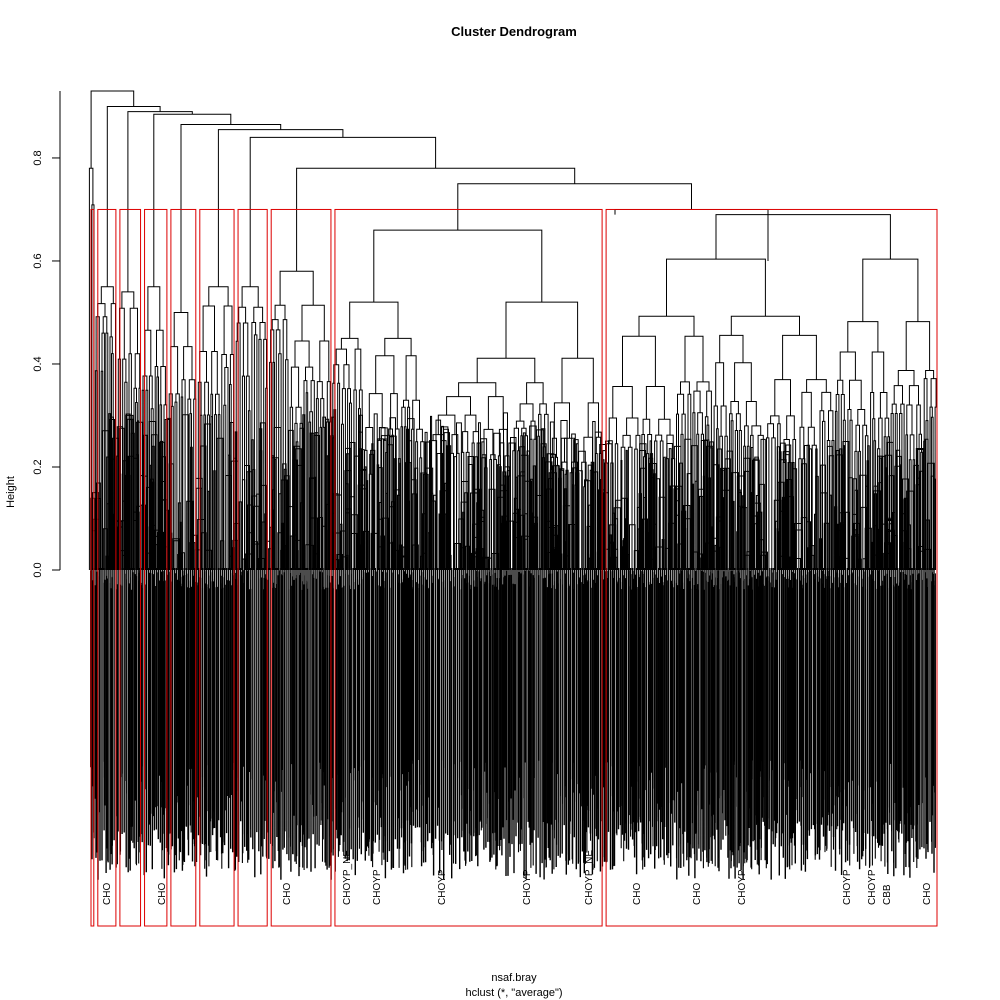  I want to click on y-tick-label: 0.2, so click(38, 466).